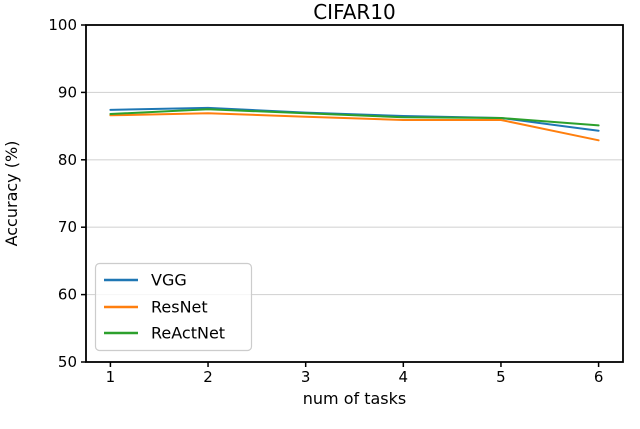 This screenshot has width=640, height=429. I want to click on x-tick-label: 5, so click(501, 377).